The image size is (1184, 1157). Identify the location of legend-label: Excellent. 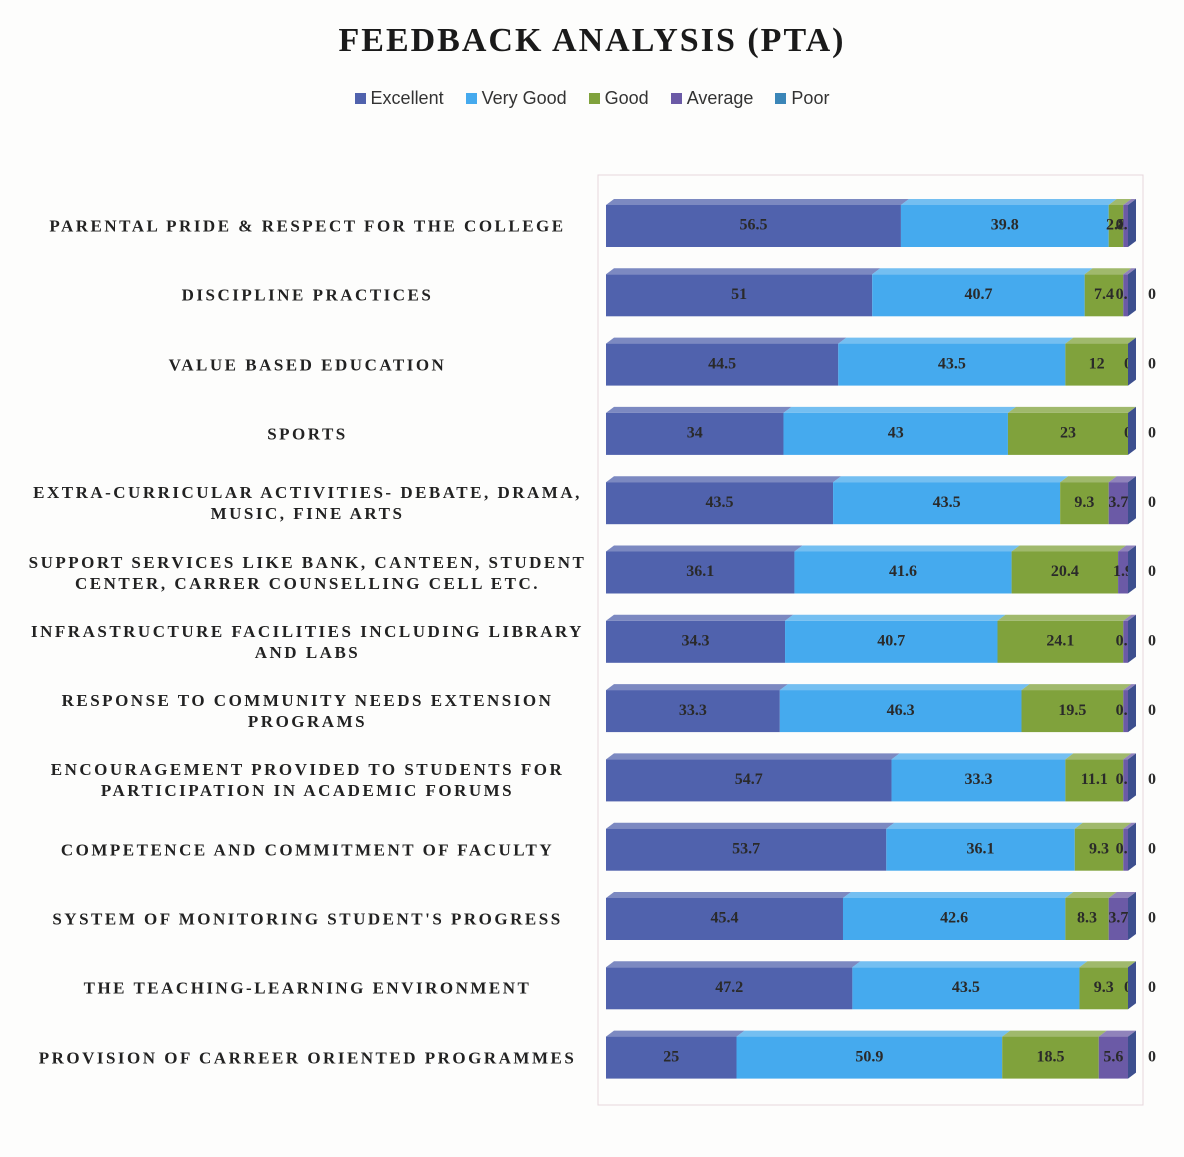
(407, 98).